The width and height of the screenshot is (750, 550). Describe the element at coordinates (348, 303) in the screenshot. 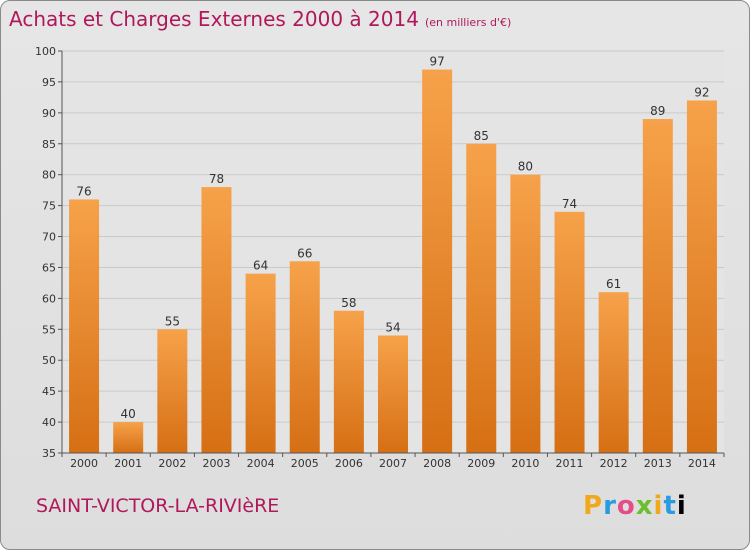

I see `bar-value-label: 58` at that location.